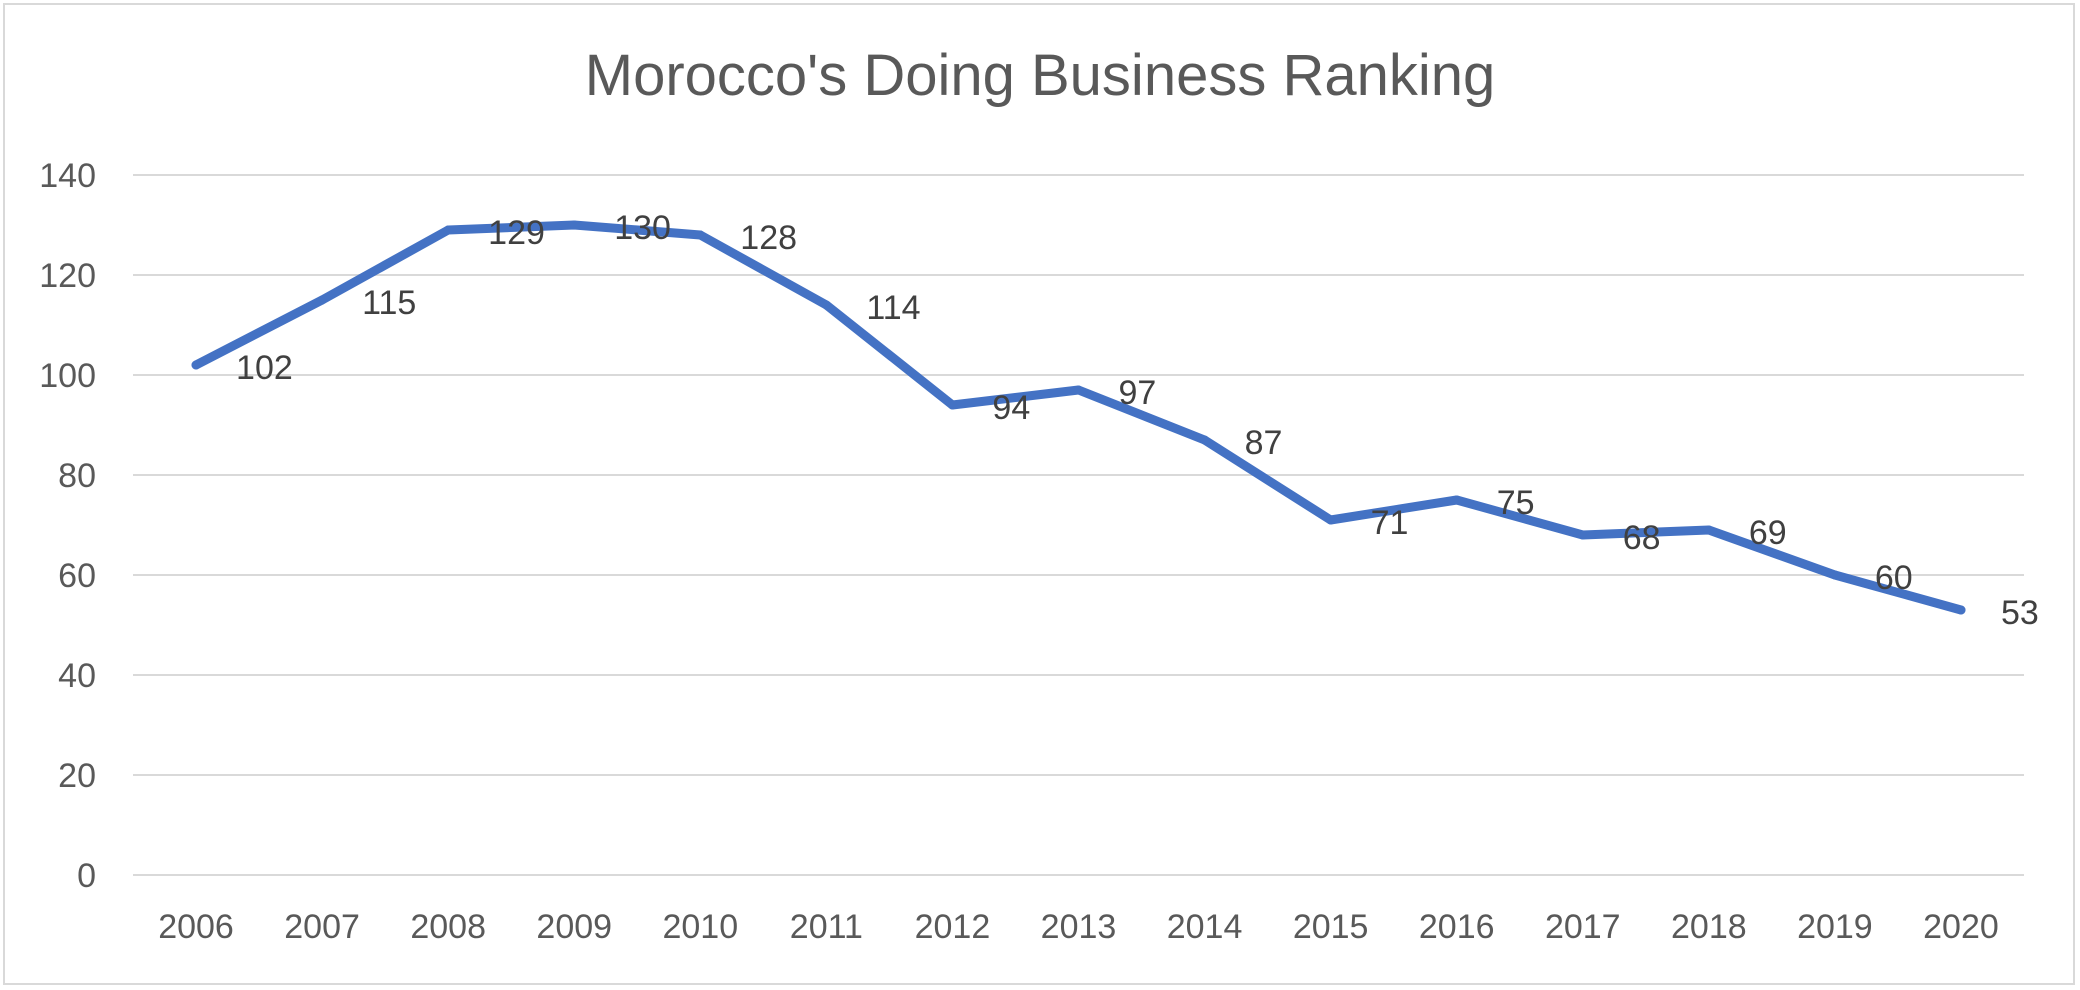 Image resolution: width=2080 pixels, height=990 pixels. I want to click on data-label: 128, so click(768, 238).